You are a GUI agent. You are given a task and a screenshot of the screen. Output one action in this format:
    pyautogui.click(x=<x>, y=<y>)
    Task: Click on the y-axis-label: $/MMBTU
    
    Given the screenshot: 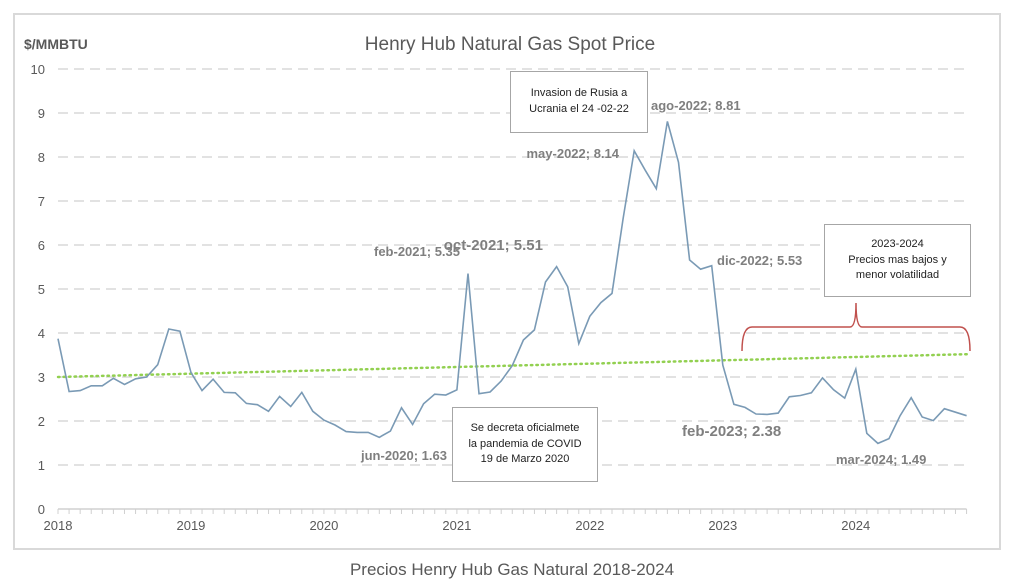 What is the action you would take?
    pyautogui.click(x=56, y=44)
    